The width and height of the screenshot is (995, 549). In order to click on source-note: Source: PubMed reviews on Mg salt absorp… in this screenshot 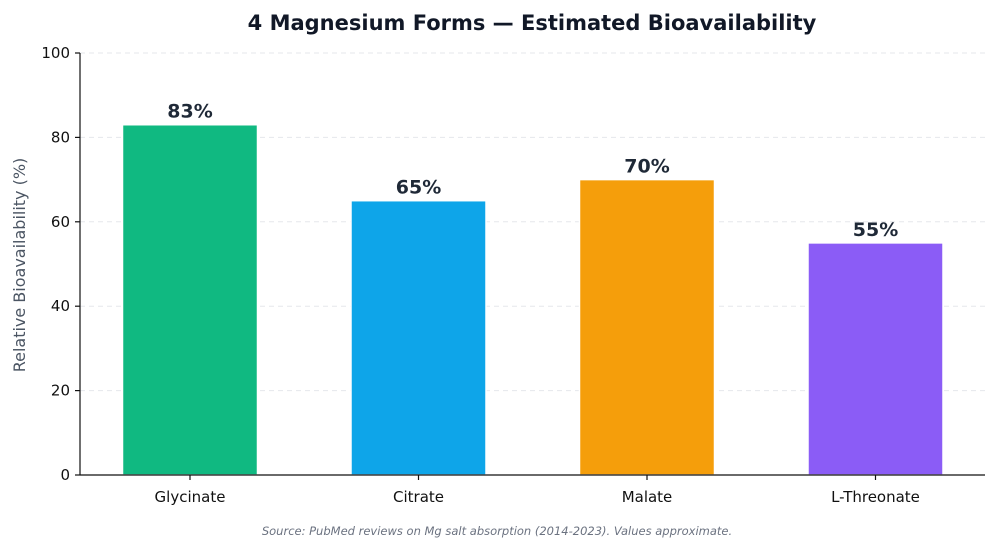, I will do `click(497, 531)`.